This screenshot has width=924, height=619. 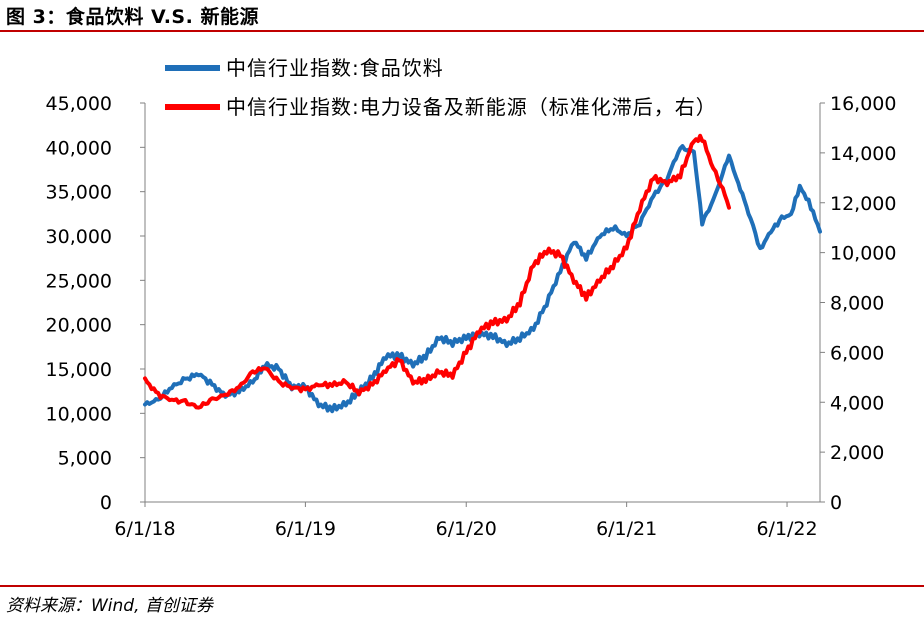 What do you see at coordinates (79, 104) in the screenshot?
I see `left-tick-label: 45,000` at bounding box center [79, 104].